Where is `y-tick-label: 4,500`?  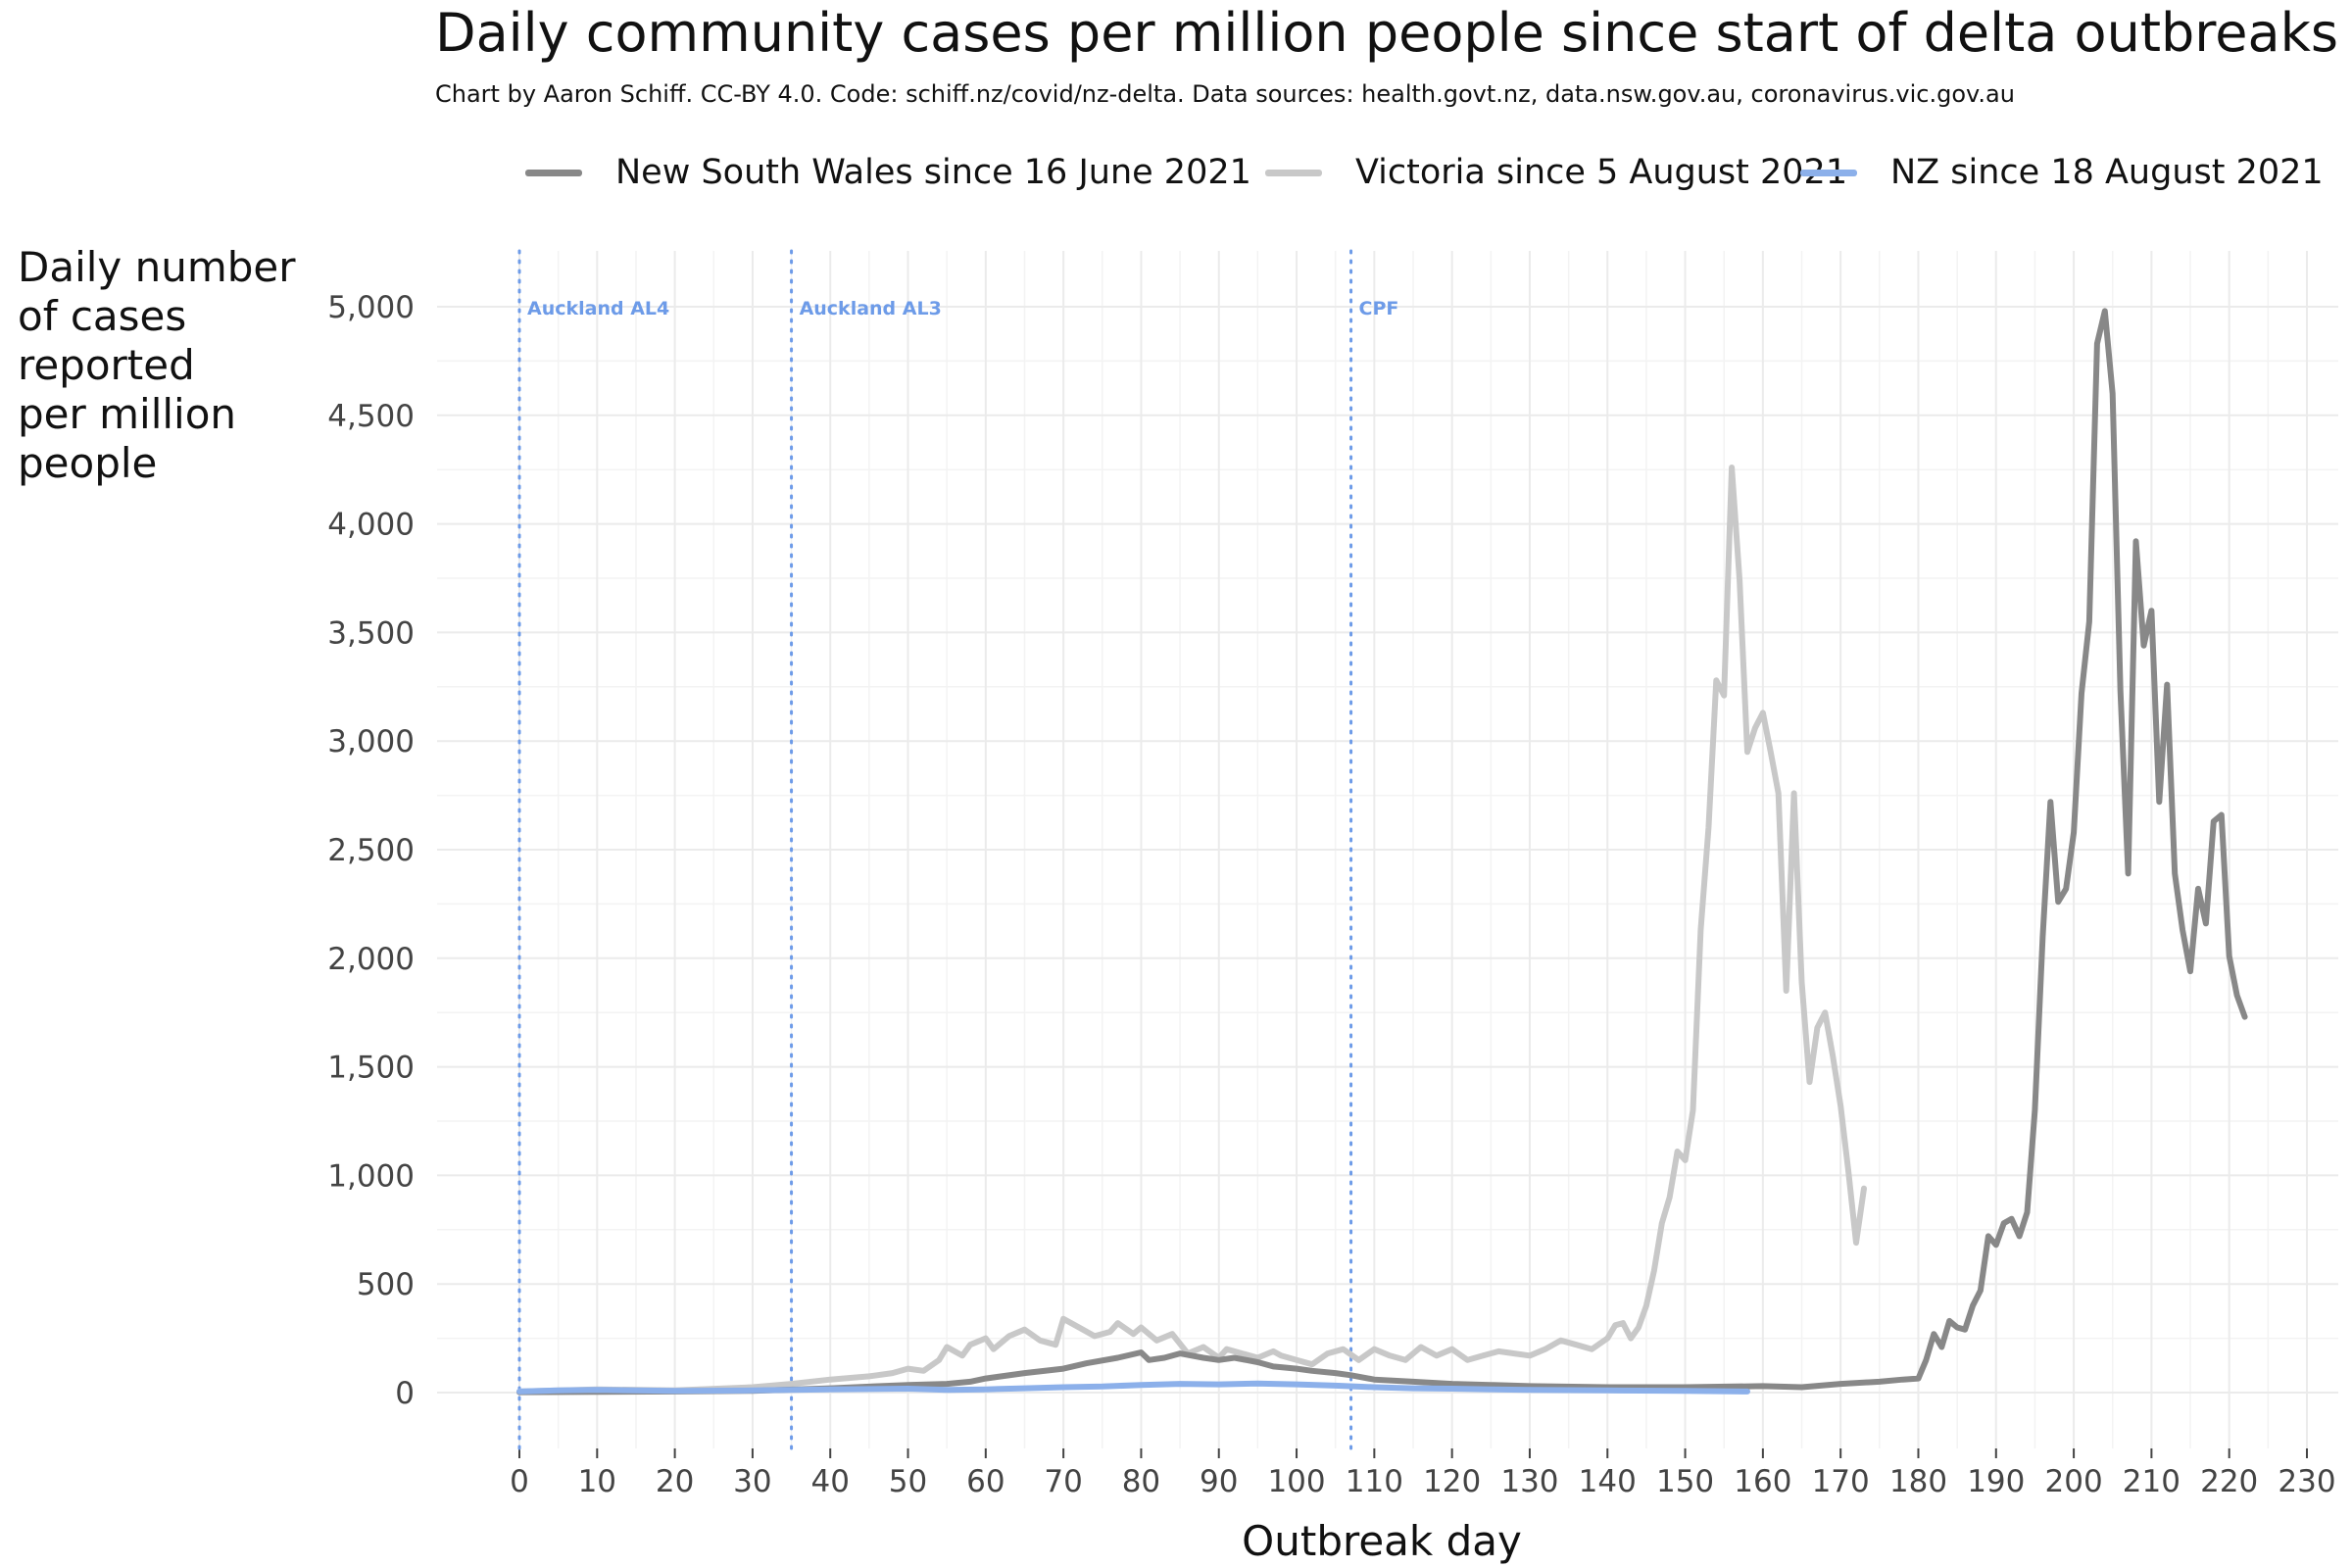 y-tick-label: 4,500 is located at coordinates (371, 416).